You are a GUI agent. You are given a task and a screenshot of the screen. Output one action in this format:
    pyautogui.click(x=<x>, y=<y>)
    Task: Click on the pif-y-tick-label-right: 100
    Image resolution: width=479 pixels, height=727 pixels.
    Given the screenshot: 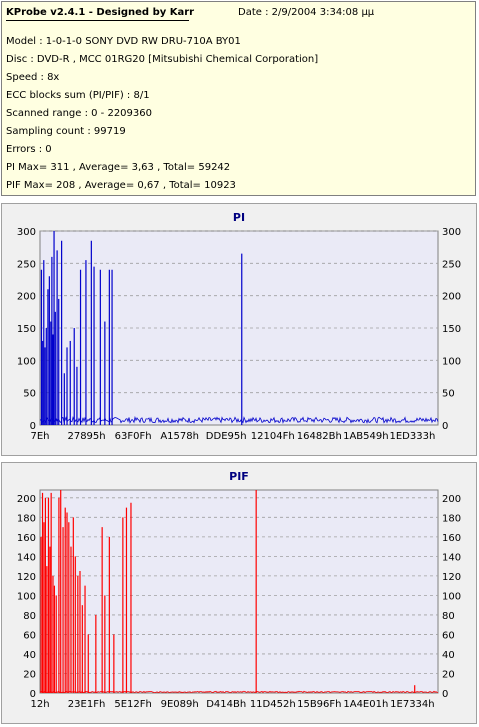 What is the action you would take?
    pyautogui.click(x=451, y=596)
    